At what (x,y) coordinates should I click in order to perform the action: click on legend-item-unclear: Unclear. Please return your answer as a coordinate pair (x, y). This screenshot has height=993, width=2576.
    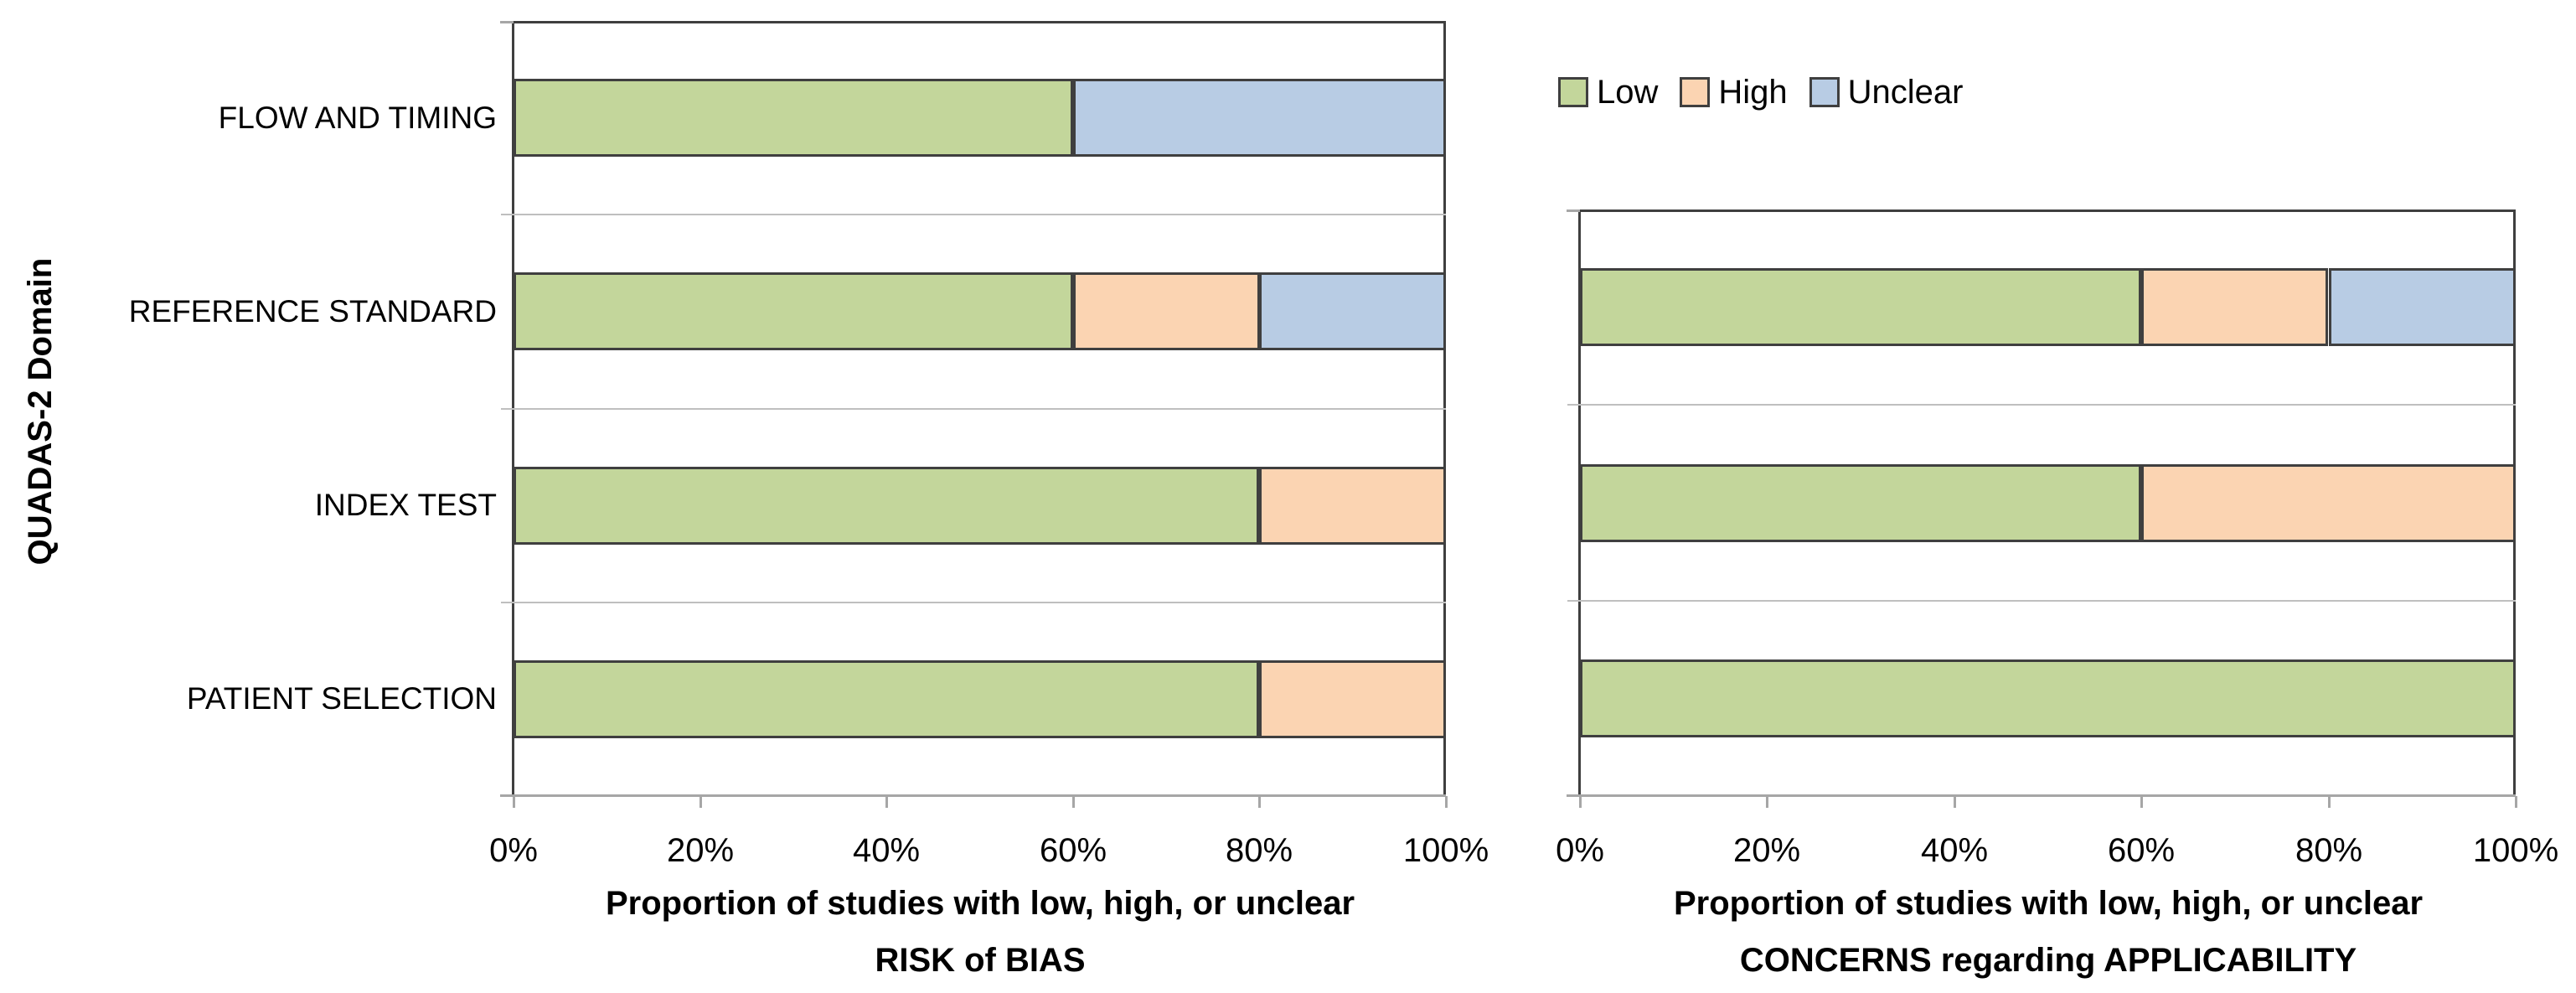
    Looking at the image, I should click on (1886, 92).